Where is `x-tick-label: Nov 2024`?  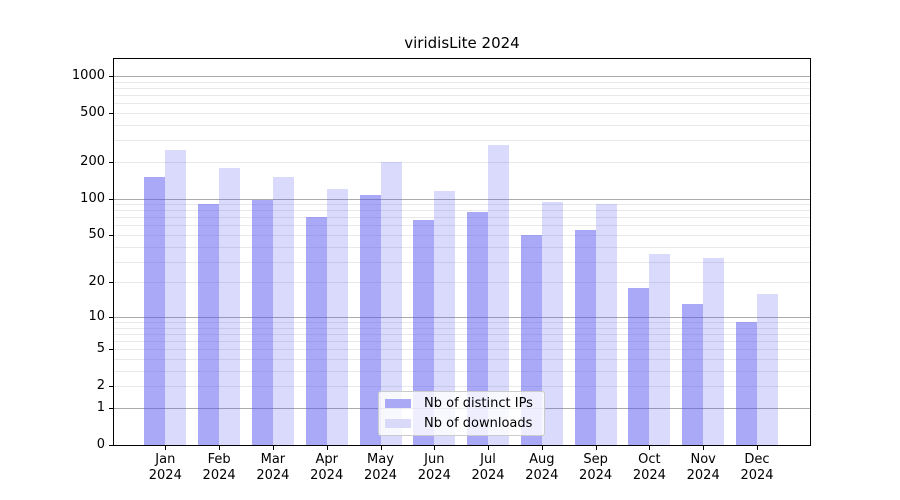 x-tick-label: Nov 2024 is located at coordinates (703, 467).